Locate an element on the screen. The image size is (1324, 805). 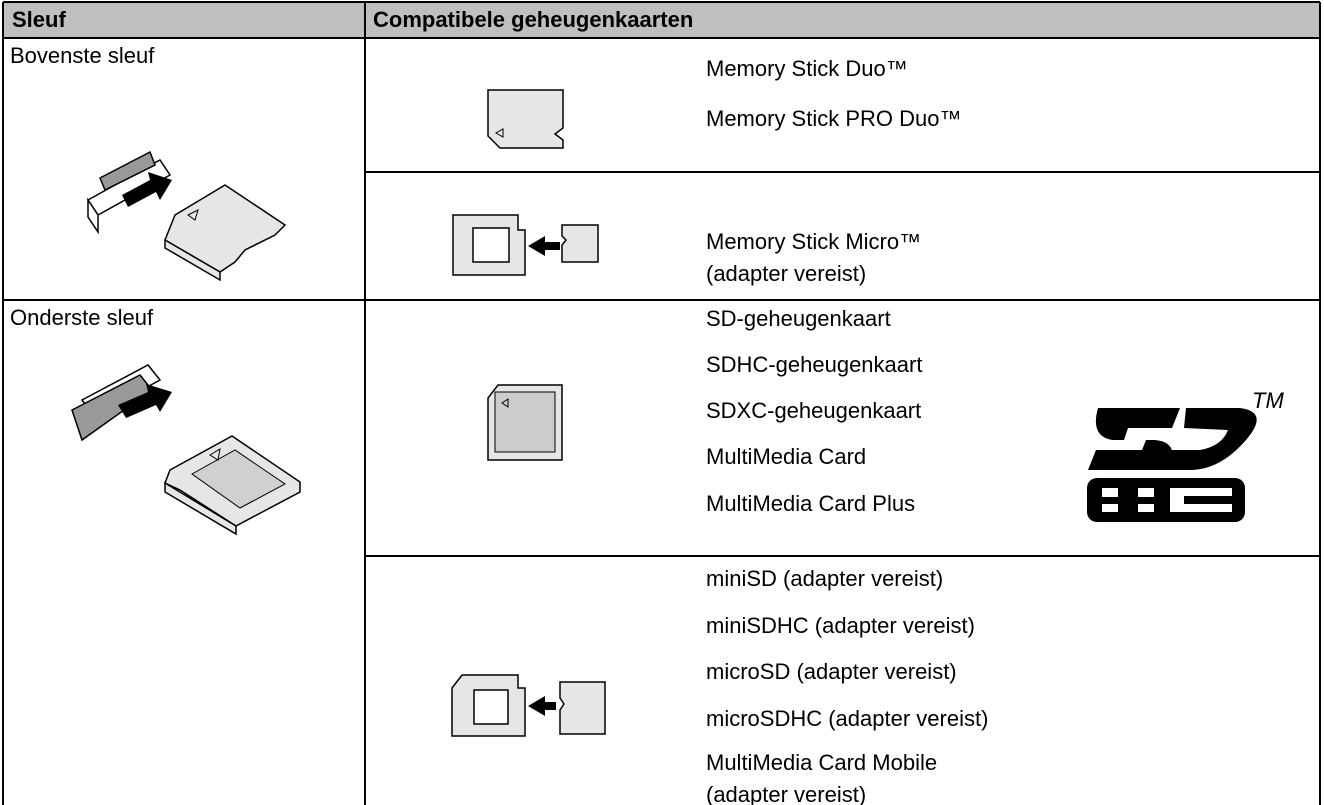
lower-slot-illustration is located at coordinates (186, 450).